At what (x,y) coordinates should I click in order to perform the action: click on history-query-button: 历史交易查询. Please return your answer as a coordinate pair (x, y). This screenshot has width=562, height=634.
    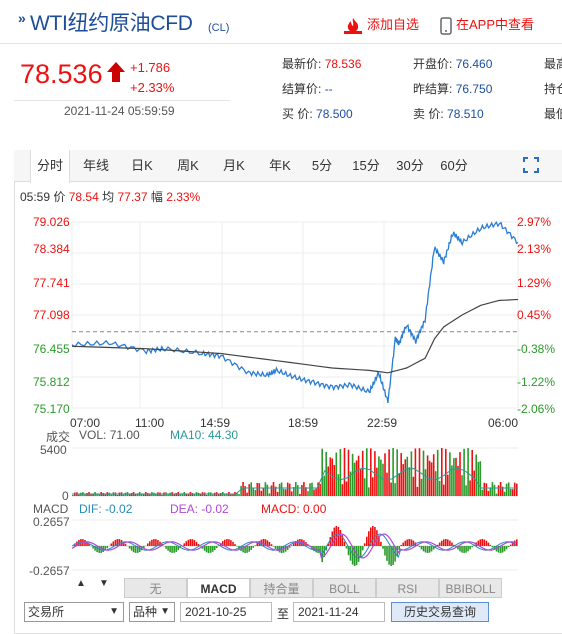
    Looking at the image, I should click on (440, 612).